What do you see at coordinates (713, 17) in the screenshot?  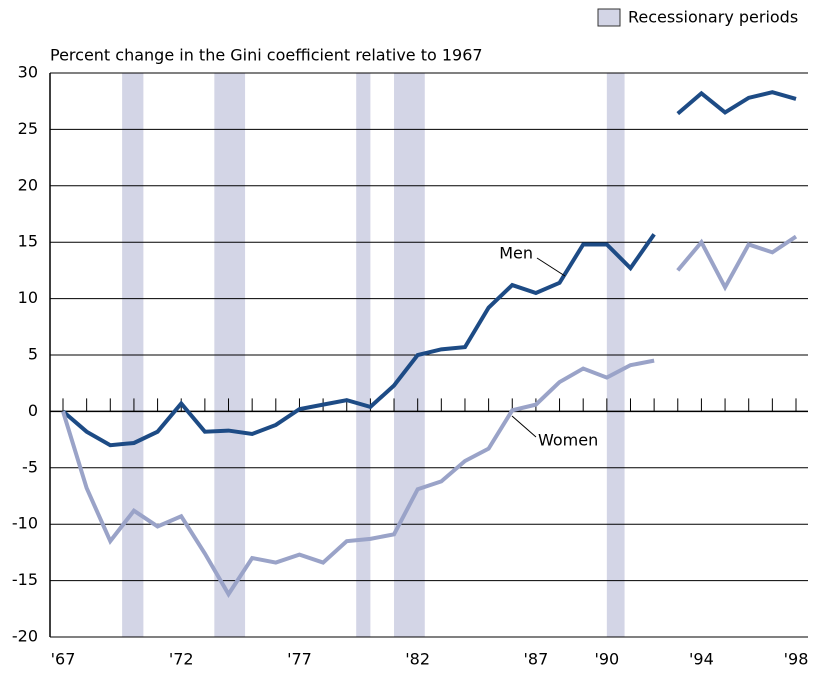 I see `legend-label: Recessionary periods` at bounding box center [713, 17].